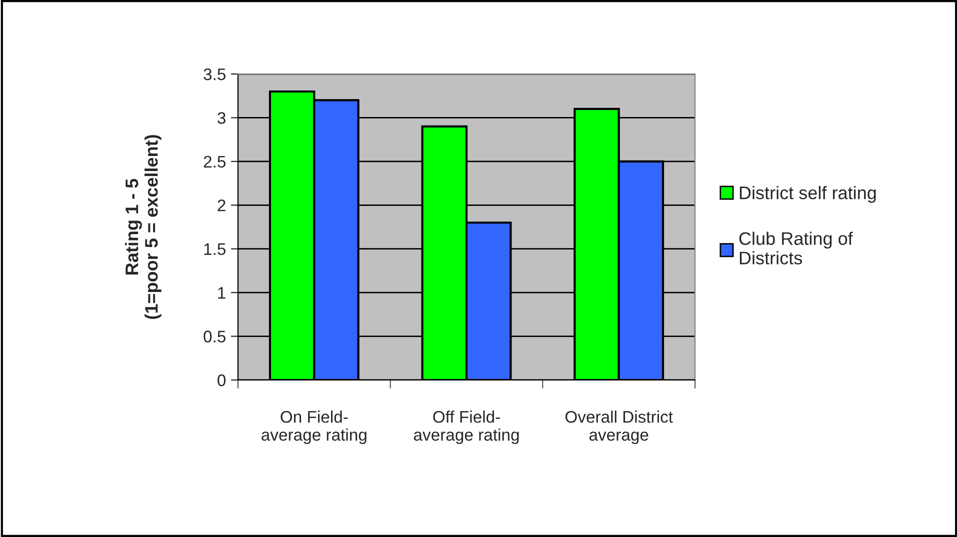 Image resolution: width=958 pixels, height=537 pixels. Describe the element at coordinates (314, 427) in the screenshot. I see `x-tick-label: On Field- average rating` at that location.